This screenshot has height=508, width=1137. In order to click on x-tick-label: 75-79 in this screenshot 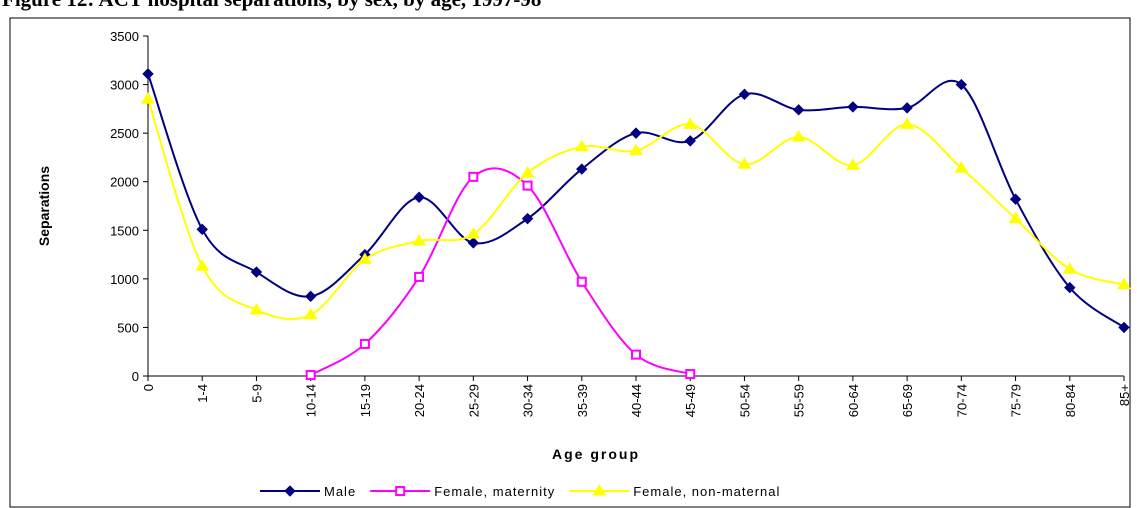, I will do `click(1016, 400)`.